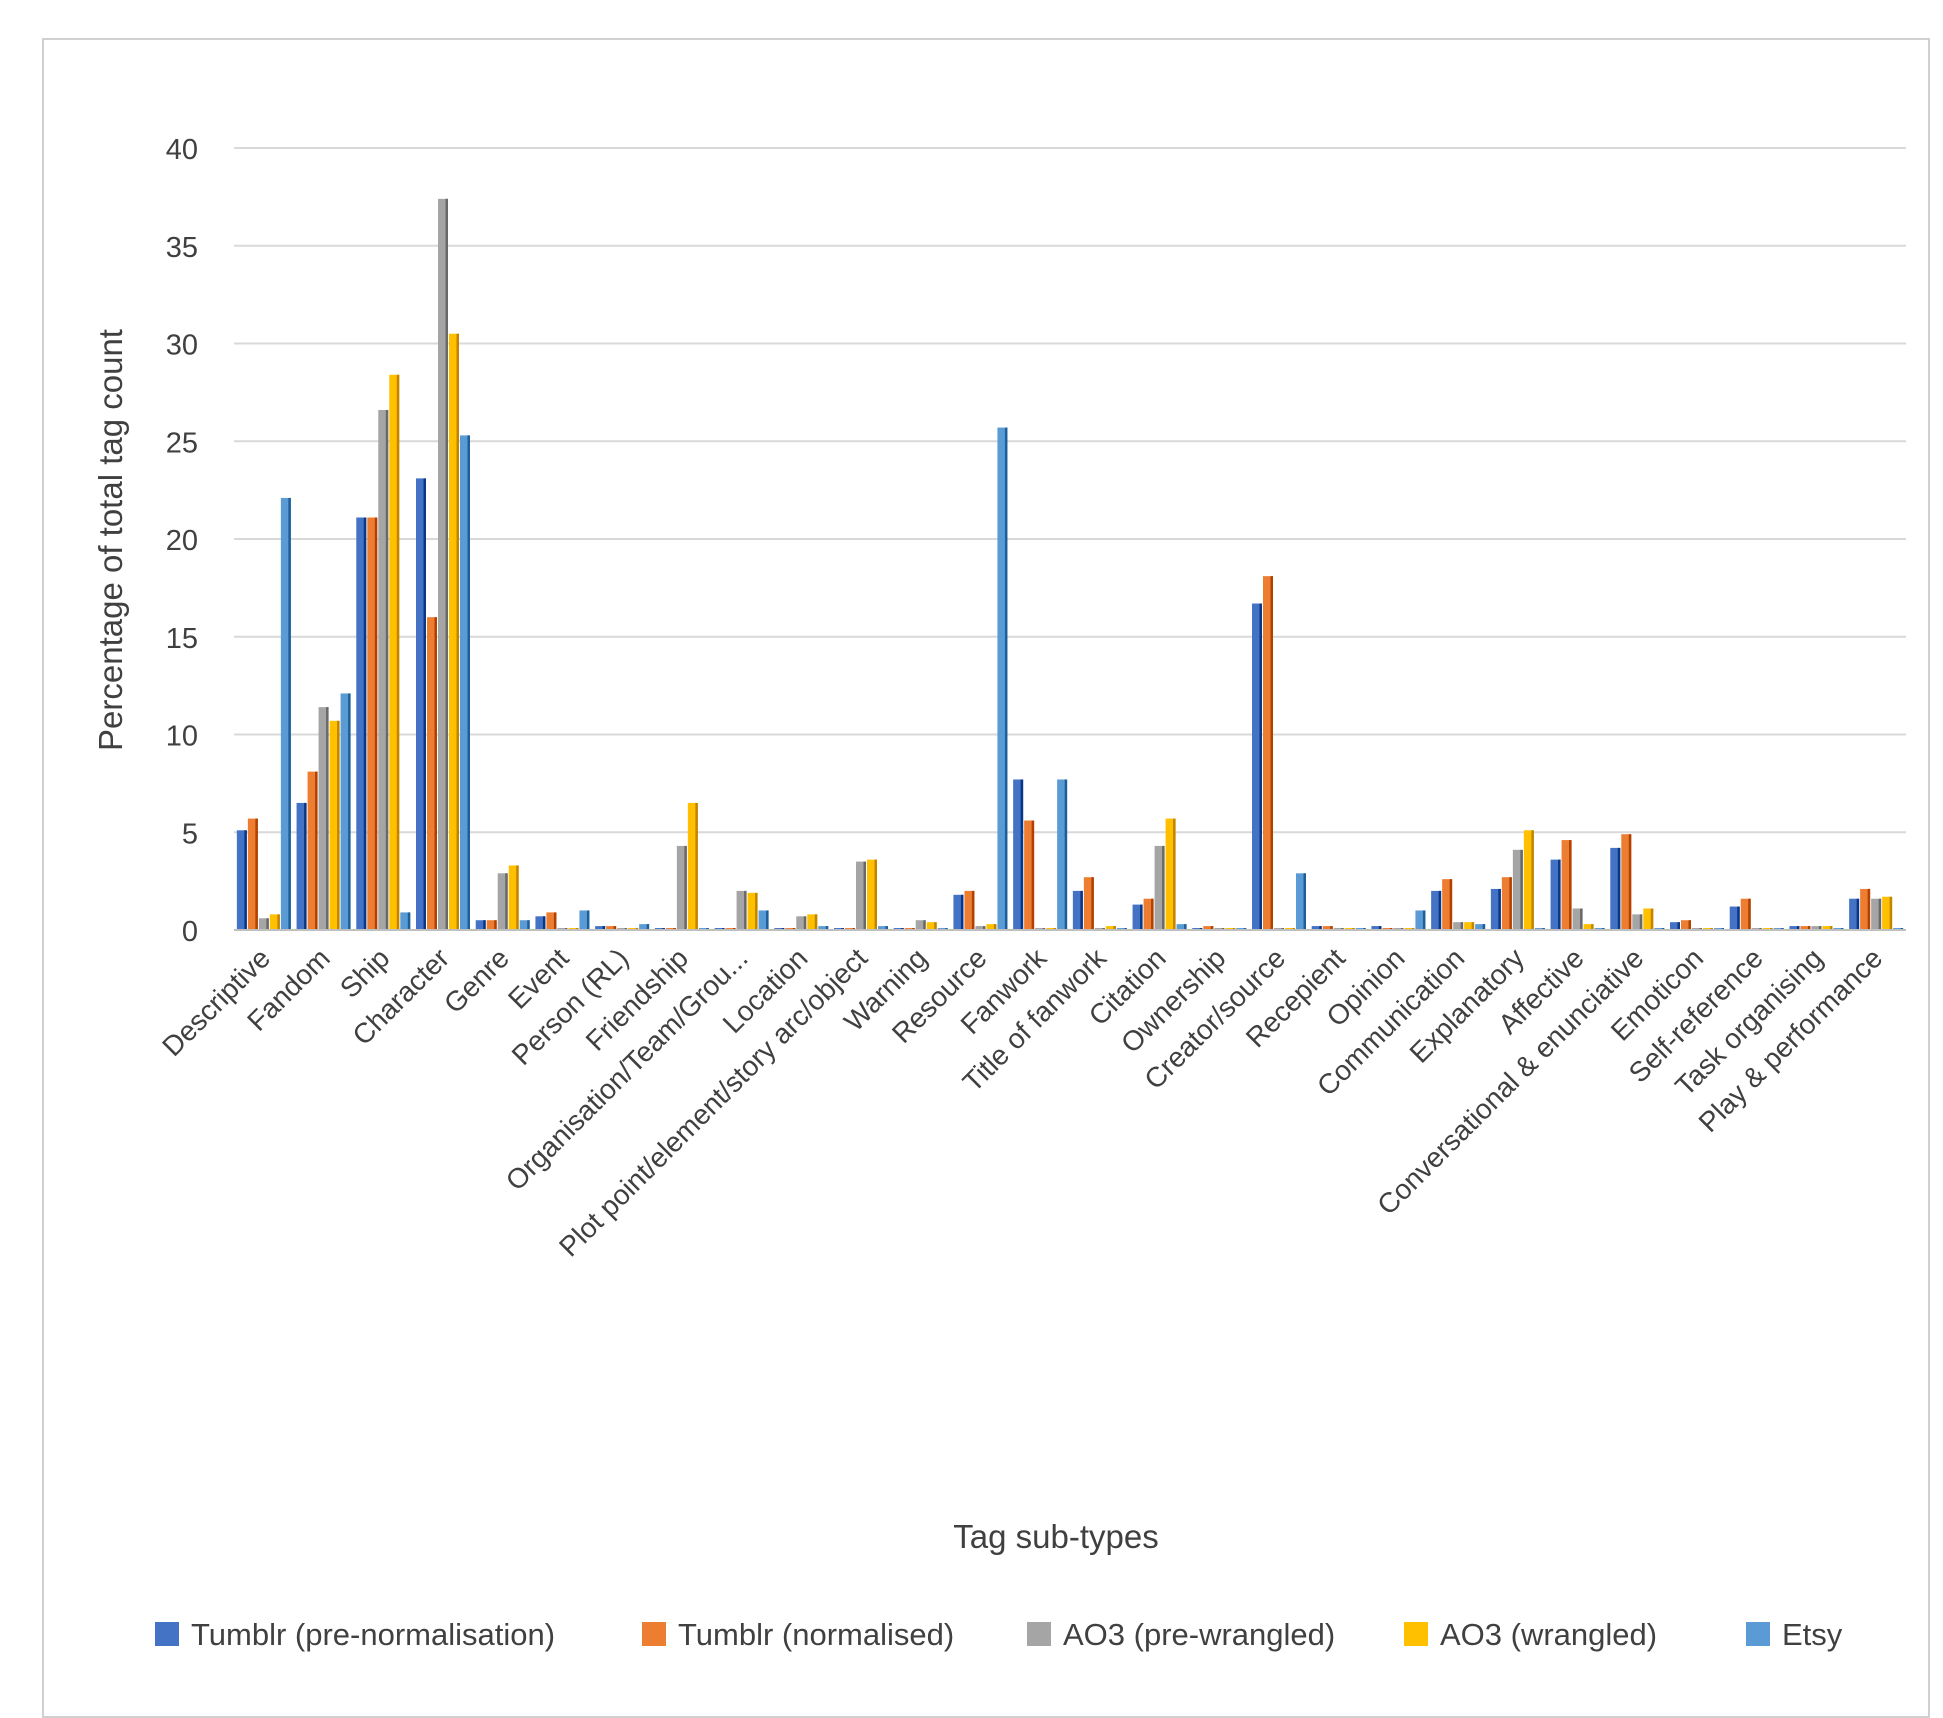 The height and width of the screenshot is (1718, 1943). I want to click on legend-label: AO3 (wrangled), so click(1548, 1634).